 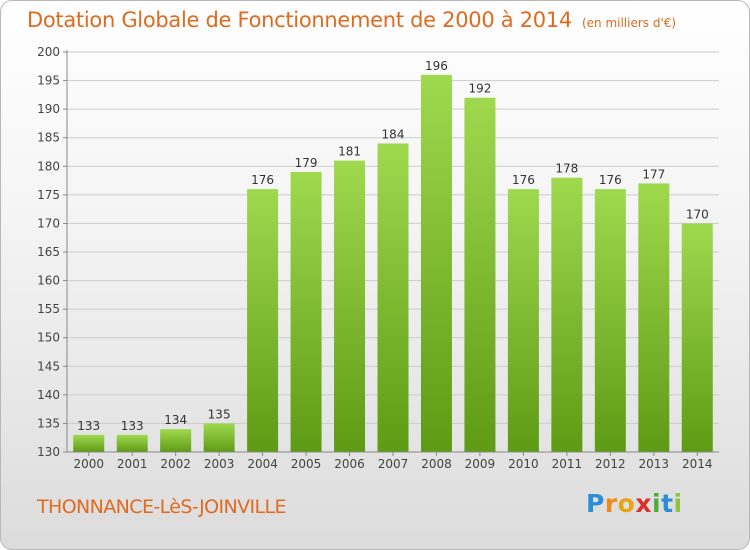 What do you see at coordinates (436, 464) in the screenshot?
I see `xtick-label-2008: 2008` at bounding box center [436, 464].